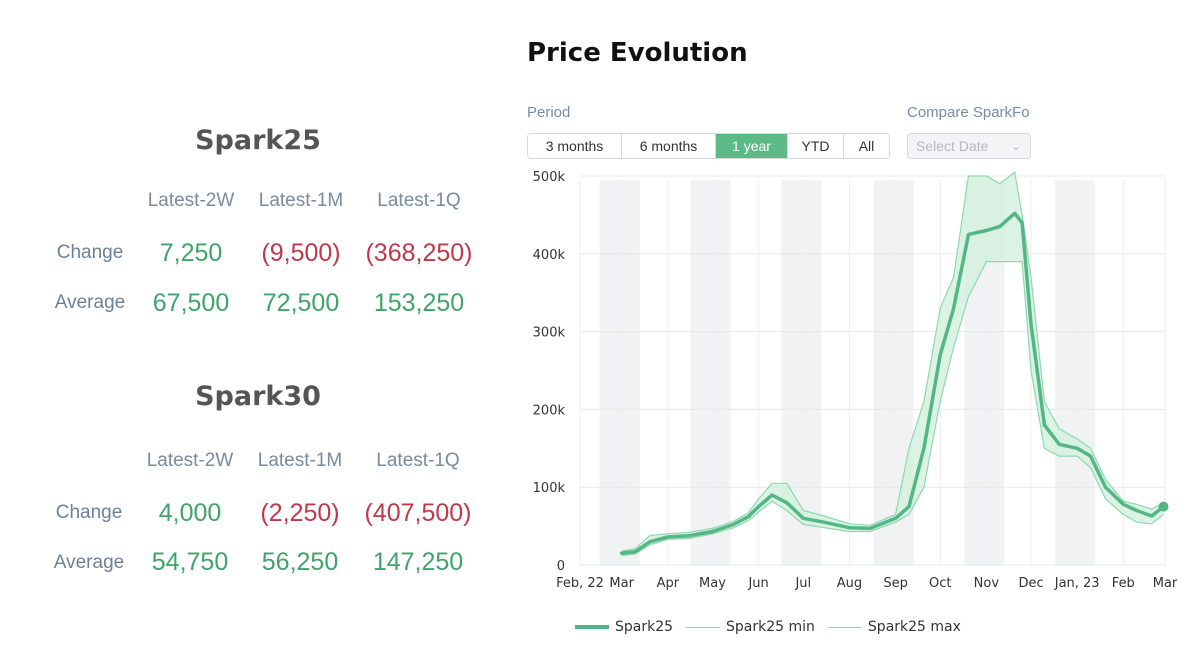 This screenshot has width=1200, height=656. I want to click on spark30-col-latest-1q: Latest-1Q, so click(418, 460).